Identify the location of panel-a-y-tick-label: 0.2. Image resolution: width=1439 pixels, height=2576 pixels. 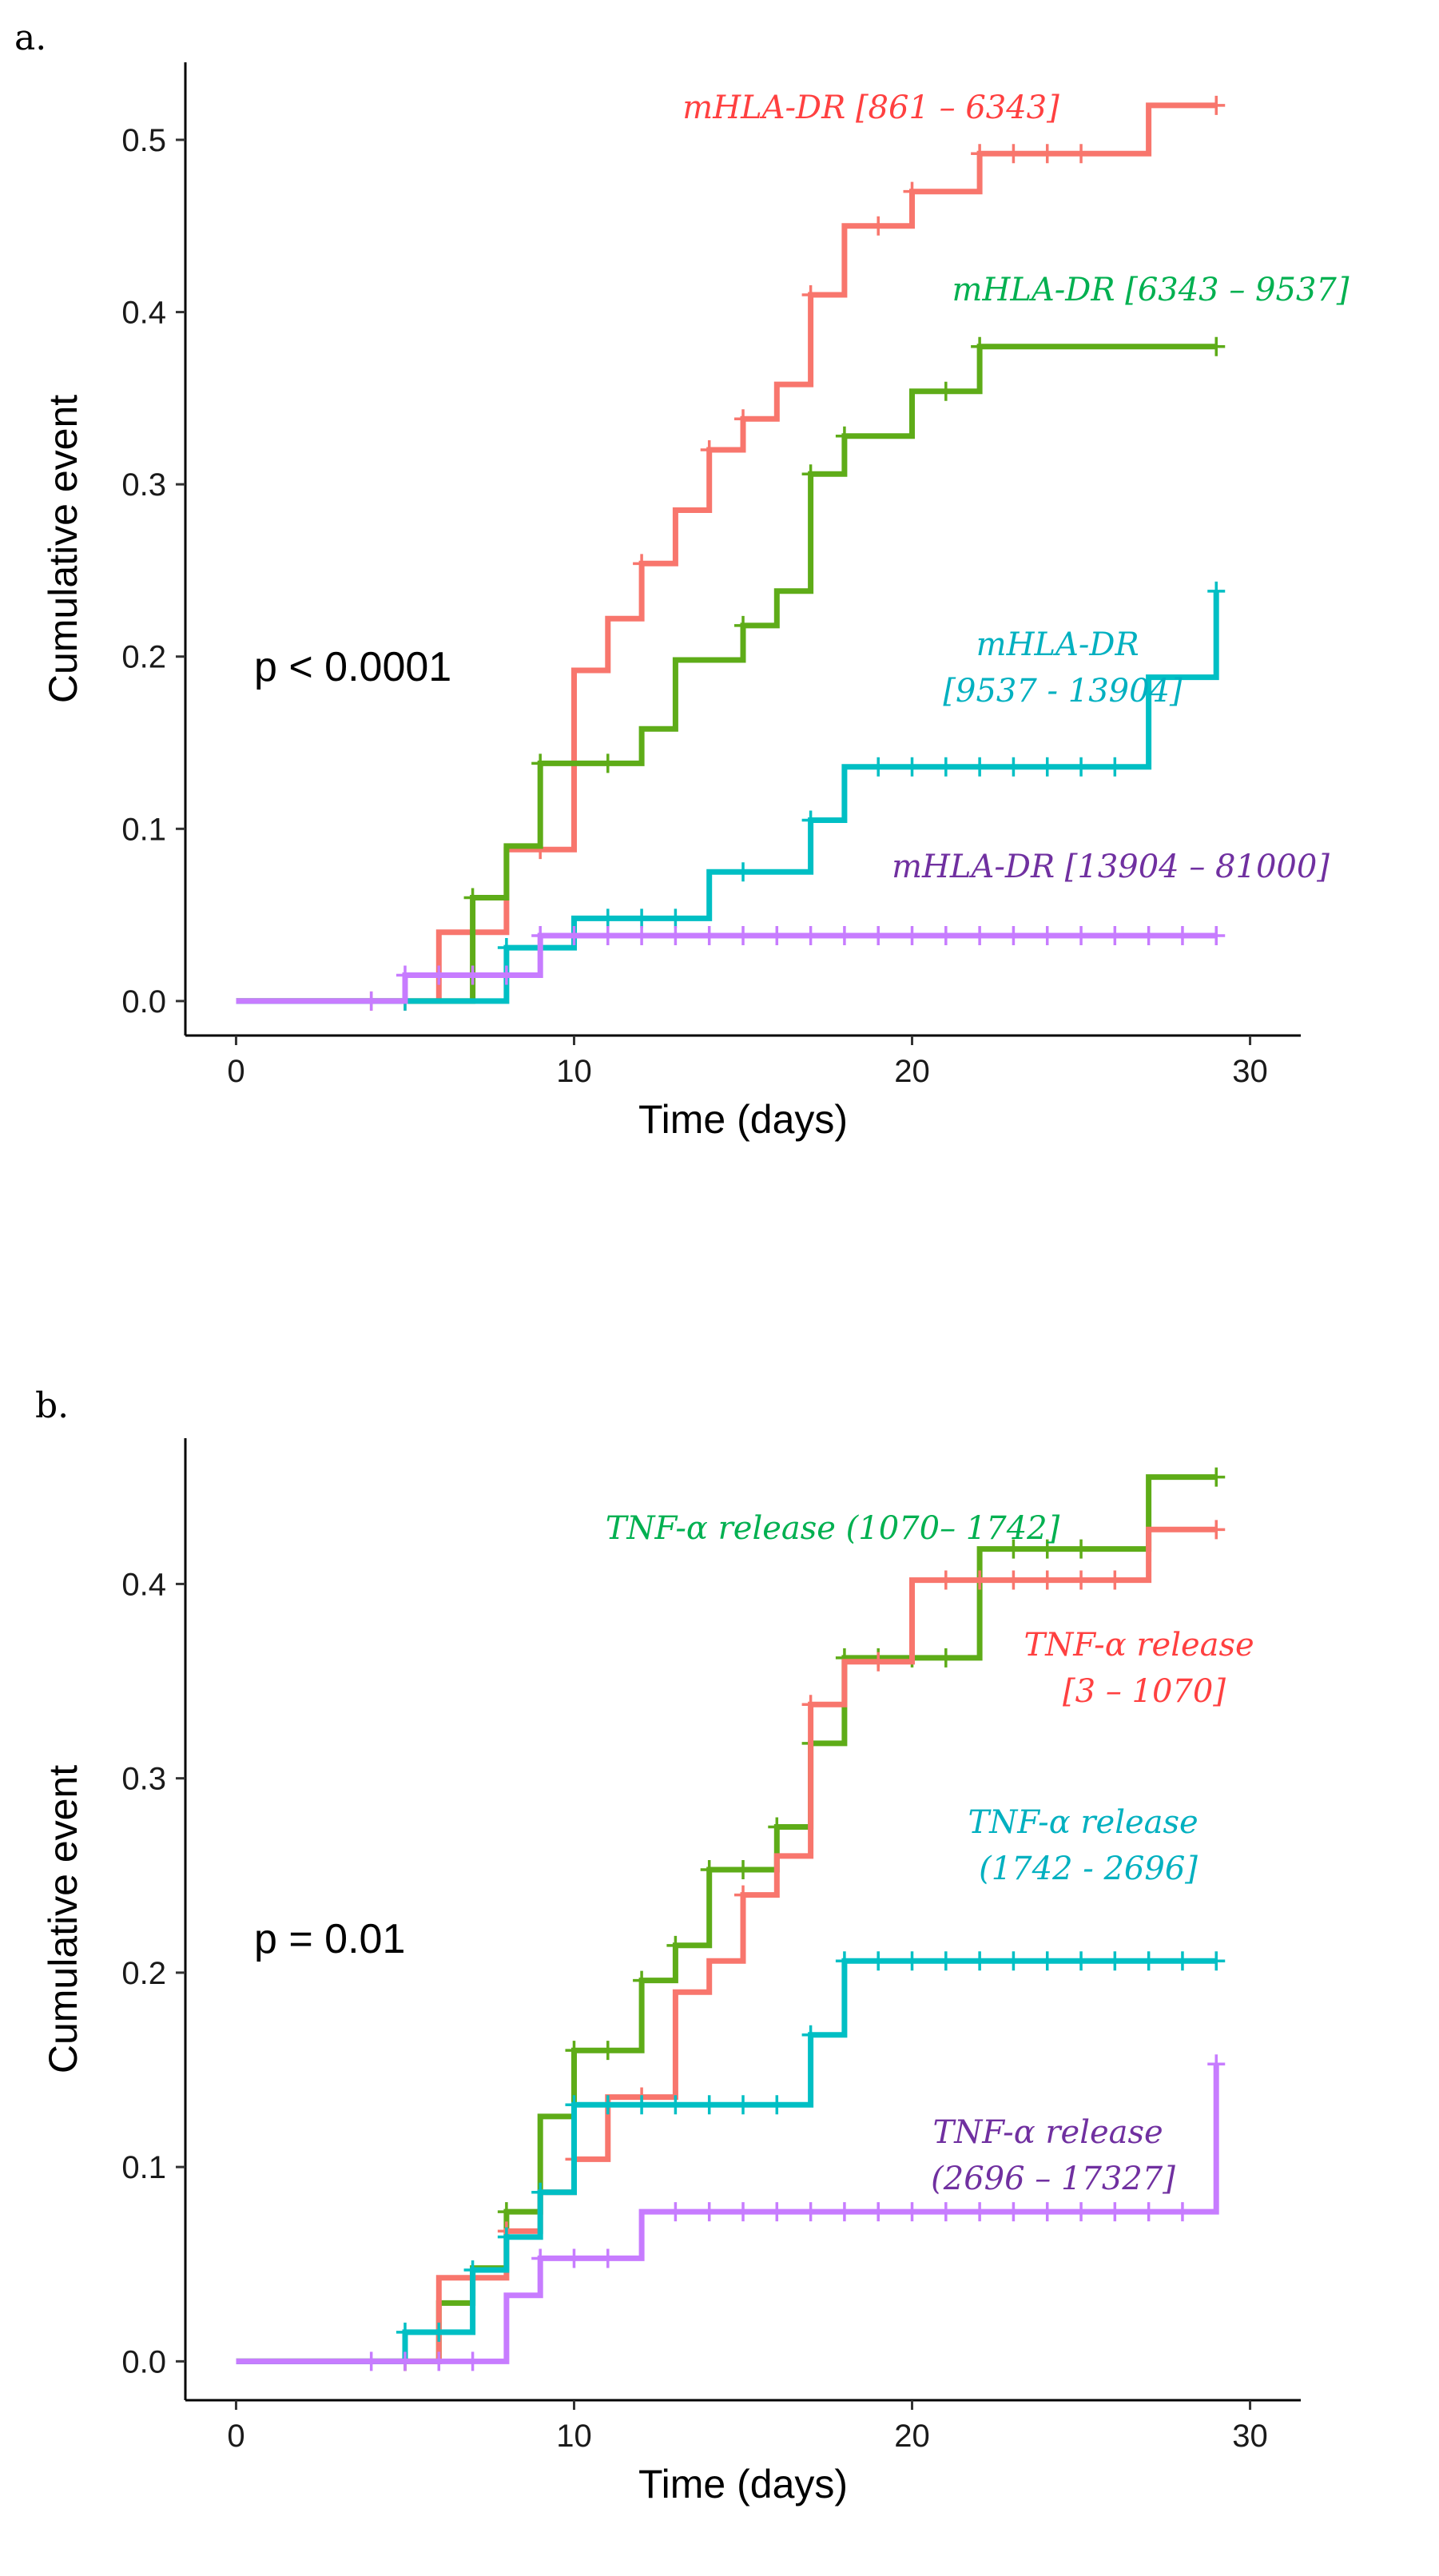
(143, 657).